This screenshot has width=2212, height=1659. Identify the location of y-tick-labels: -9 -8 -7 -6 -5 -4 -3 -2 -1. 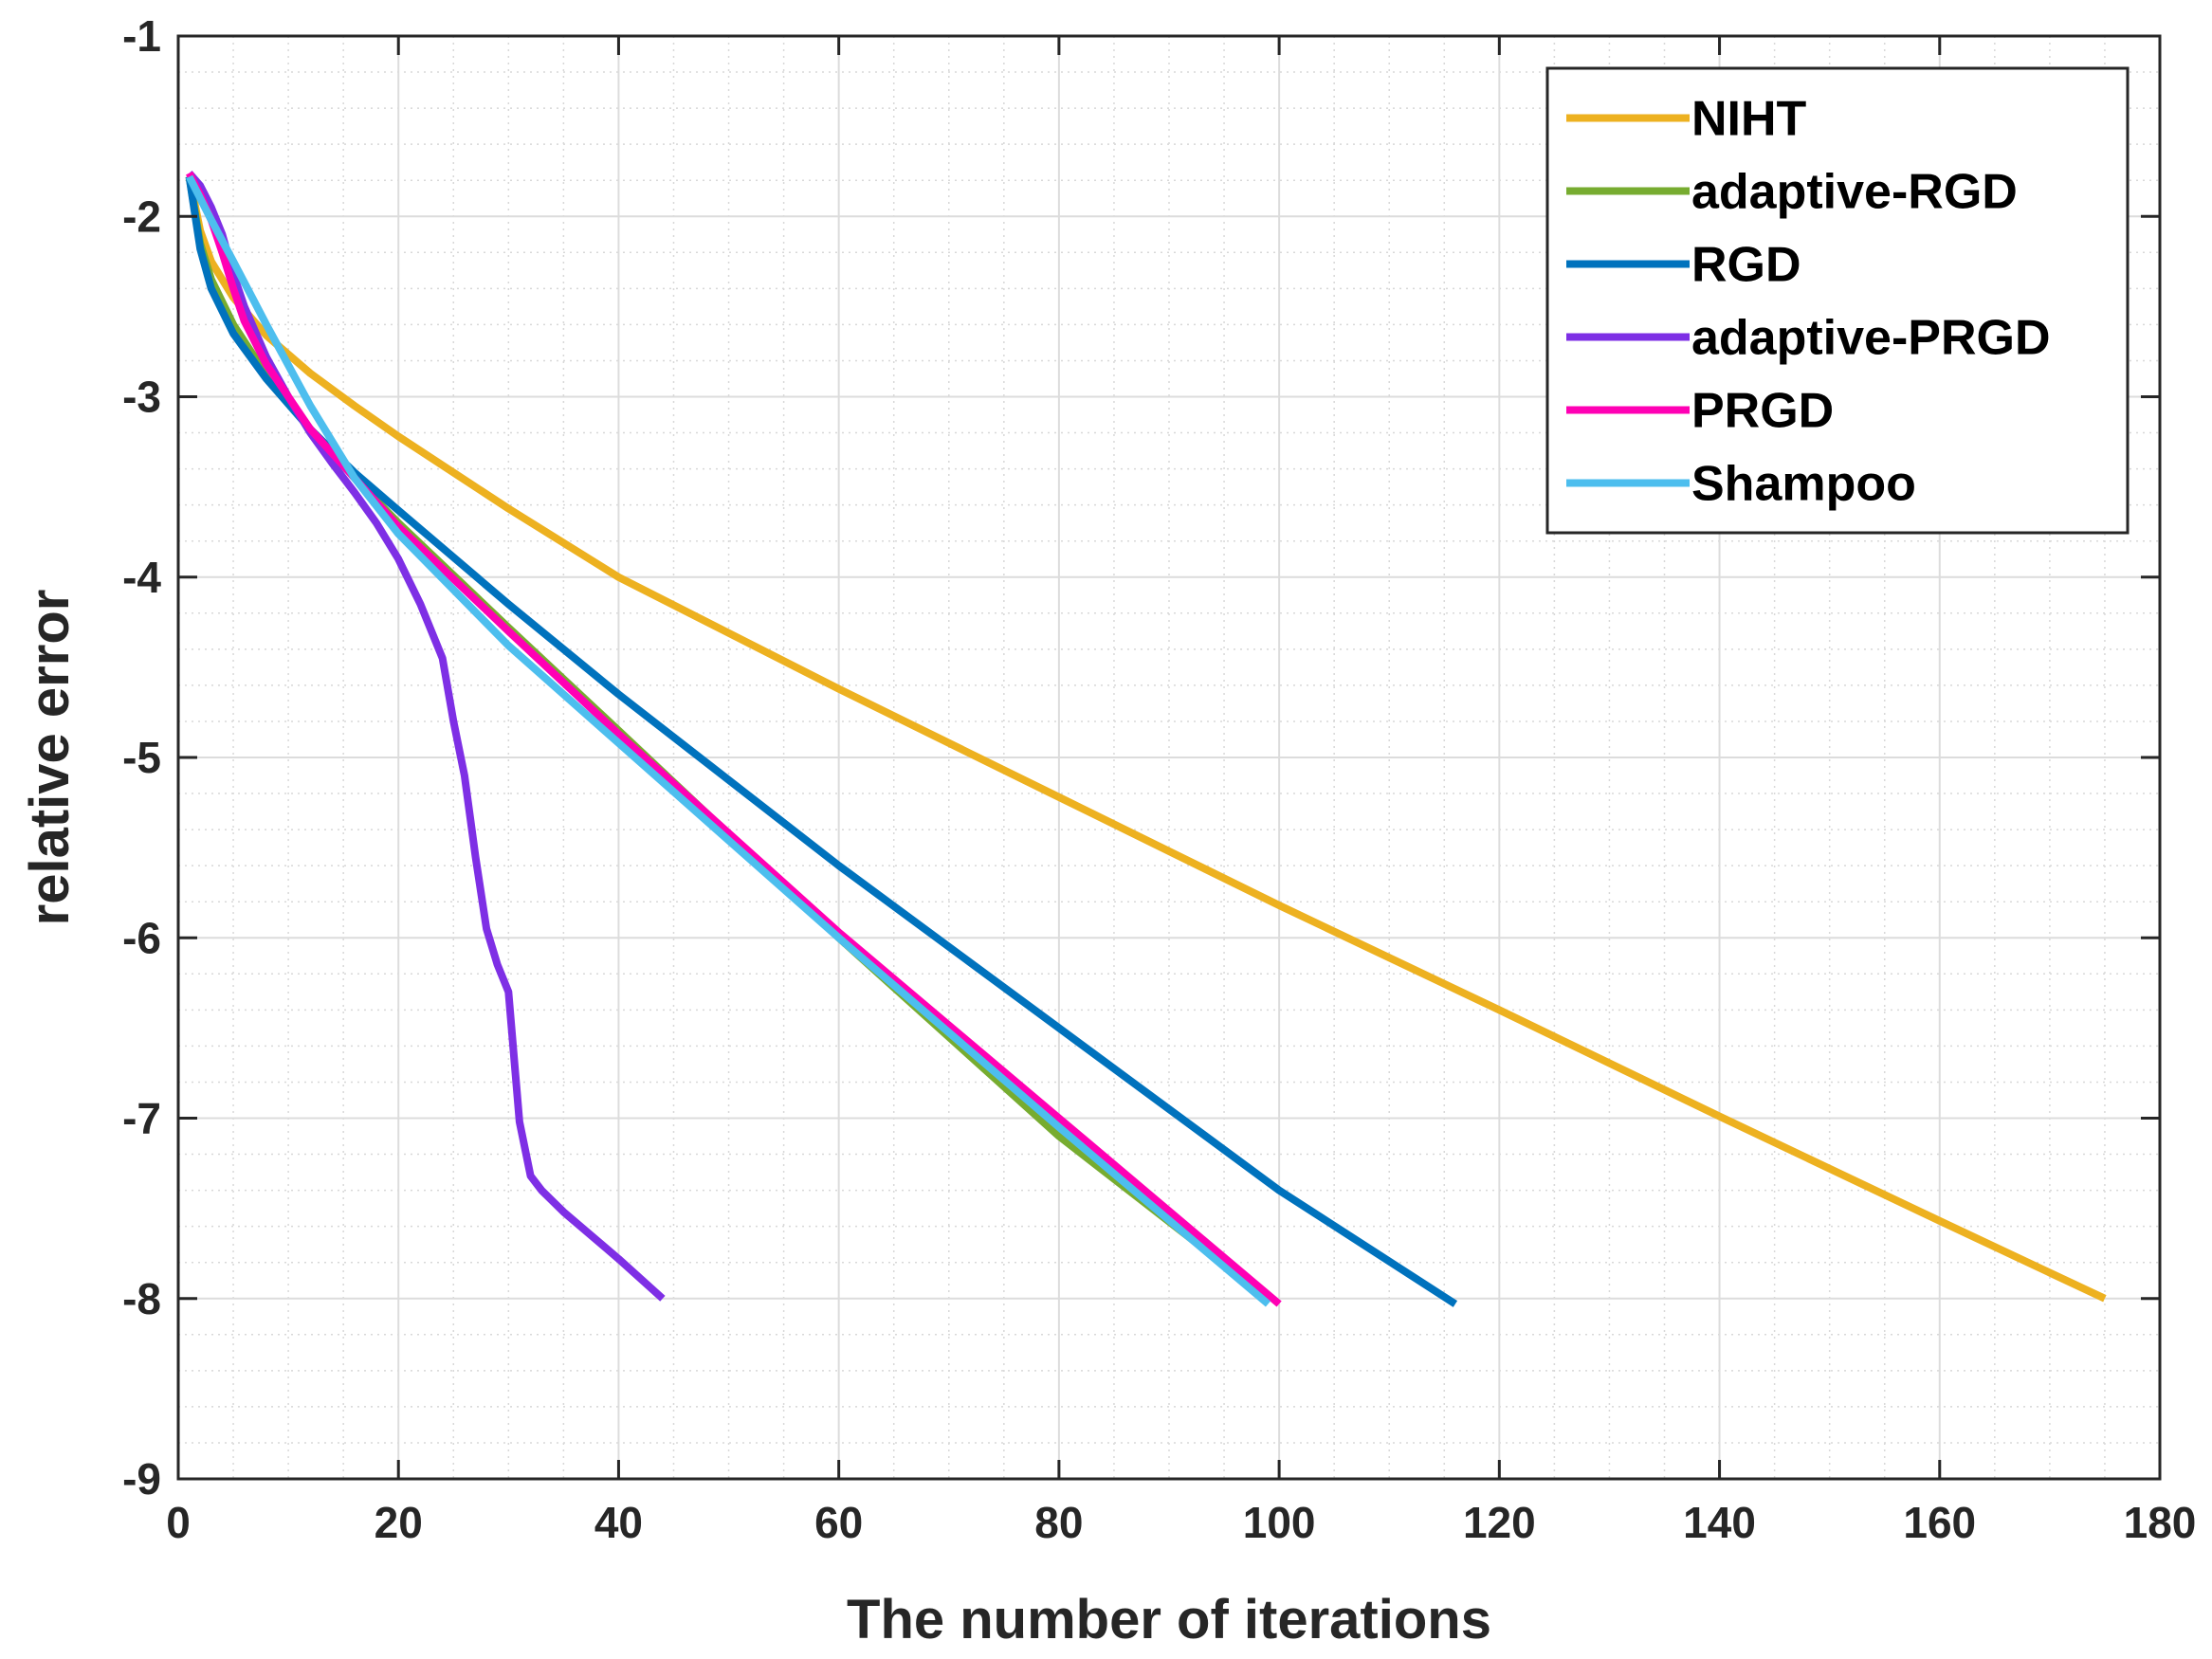
(141, 757).